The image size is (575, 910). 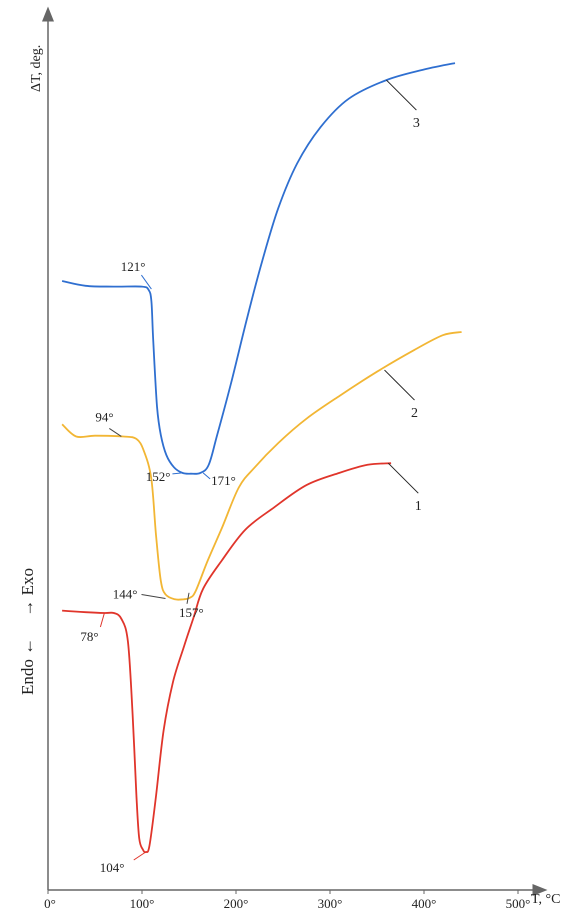 I want to click on x-tick-label: 500°, so click(x=518, y=903).